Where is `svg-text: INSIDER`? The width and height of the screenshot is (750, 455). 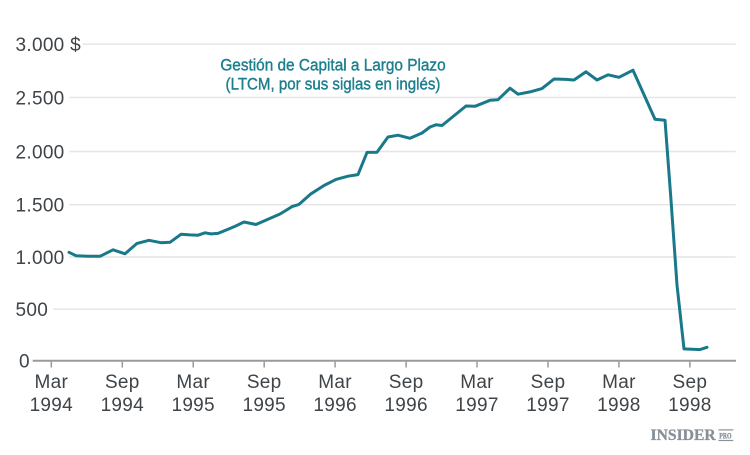 svg-text: INSIDER is located at coordinates (684, 435).